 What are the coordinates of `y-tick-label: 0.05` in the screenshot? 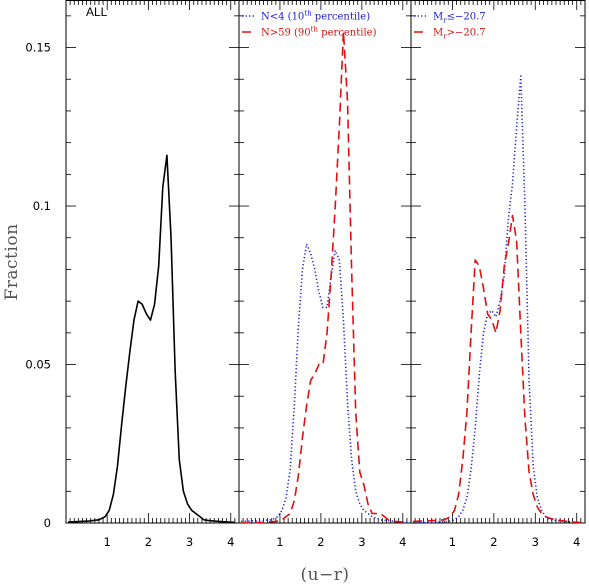 It's located at (38, 365).